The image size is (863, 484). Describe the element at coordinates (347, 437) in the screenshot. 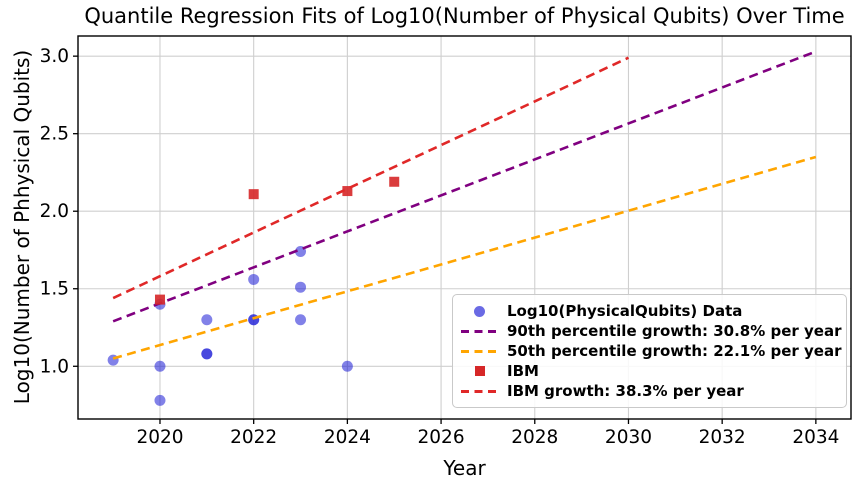

I see `x-tick-label: 2024` at that location.